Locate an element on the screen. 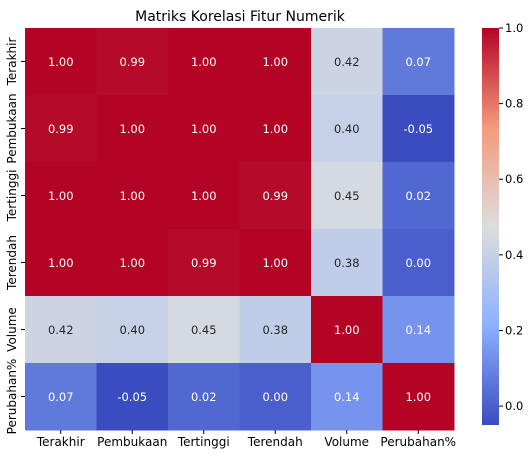  heatmap-cell-r3-c2 is located at coordinates (204, 263).